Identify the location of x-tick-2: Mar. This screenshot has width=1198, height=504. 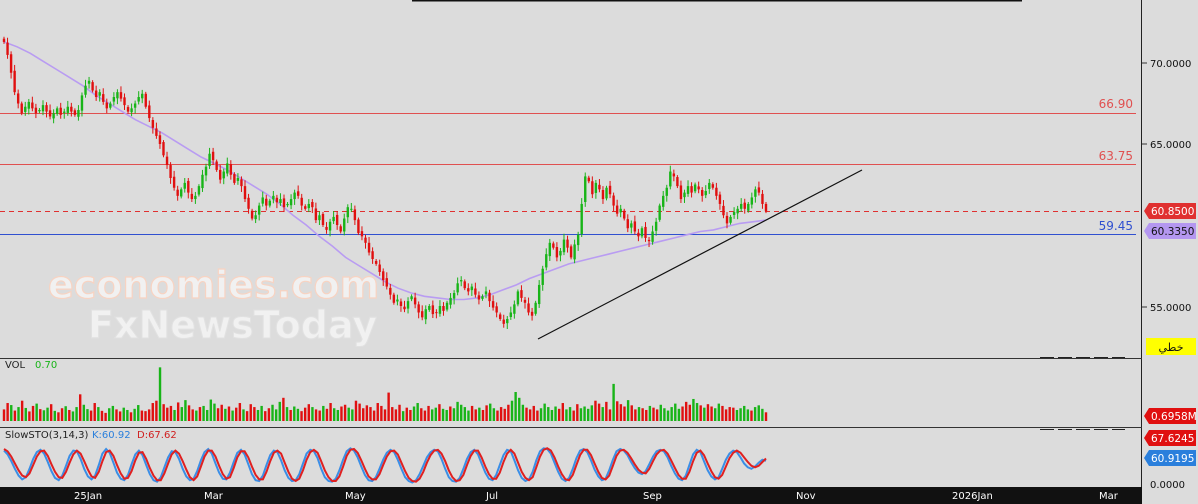
(214, 496).